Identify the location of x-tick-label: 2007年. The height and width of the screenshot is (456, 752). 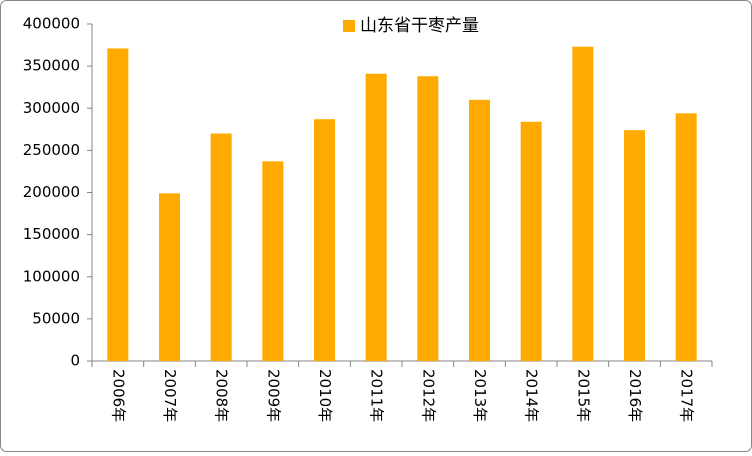
(170, 395).